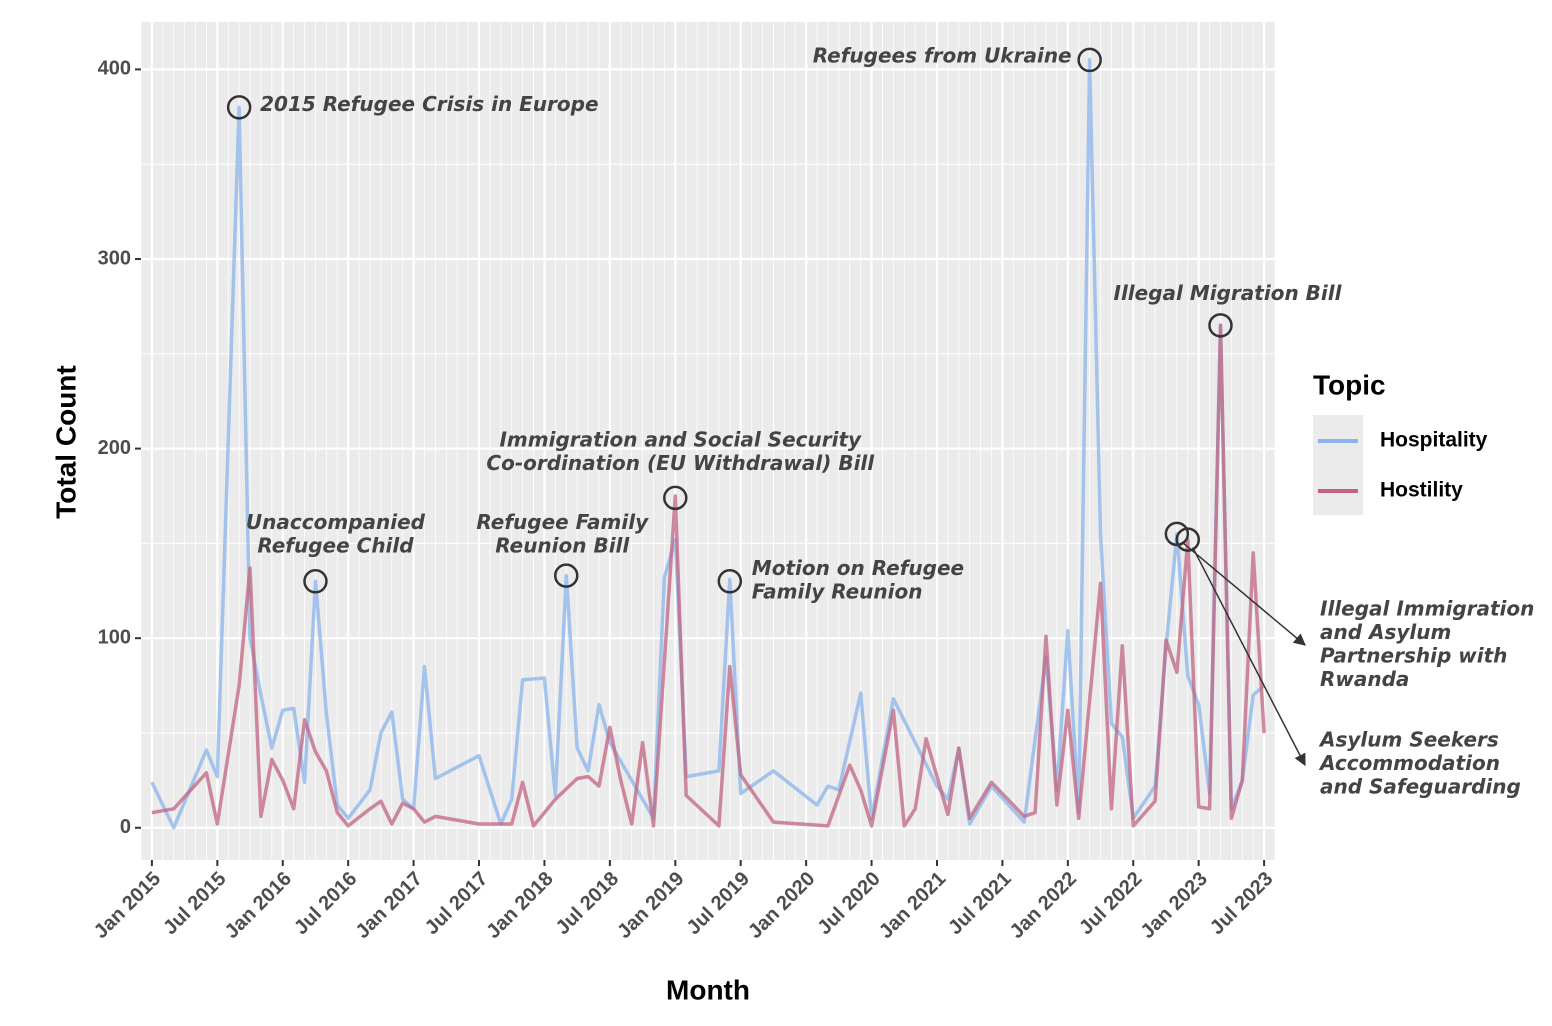  Describe the element at coordinates (114, 637) in the screenshot. I see `y-tick-label: 100` at that location.